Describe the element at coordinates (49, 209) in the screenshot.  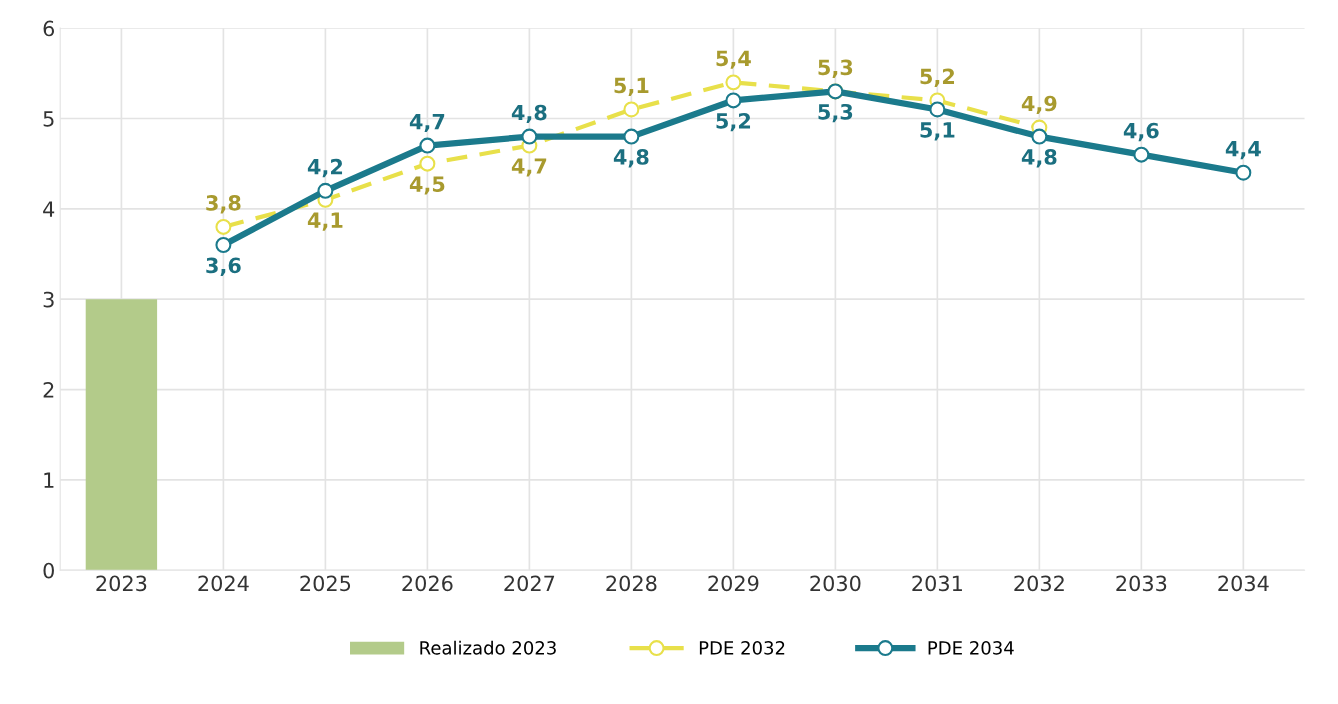
I see `y-tick-label: 4` at that location.